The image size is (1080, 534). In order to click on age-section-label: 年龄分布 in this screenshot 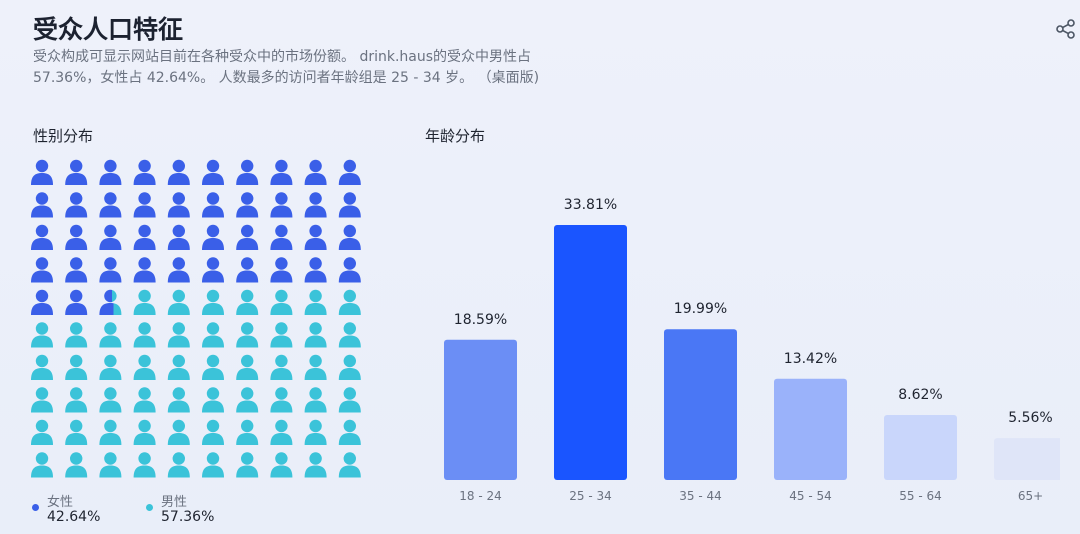, I will do `click(455, 136)`.